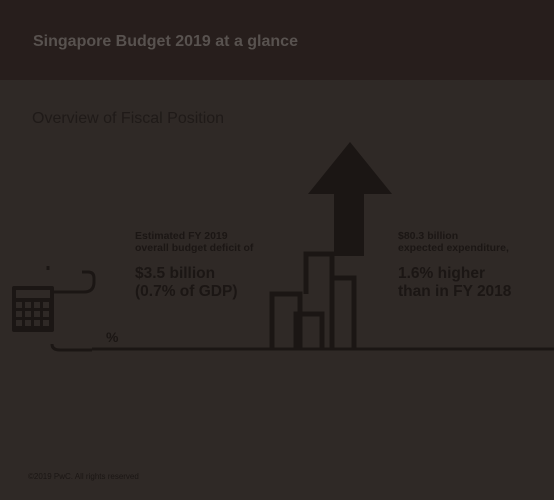 The image size is (554, 500). Describe the element at coordinates (54, 309) in the screenshot. I see `calculator-icon` at that location.